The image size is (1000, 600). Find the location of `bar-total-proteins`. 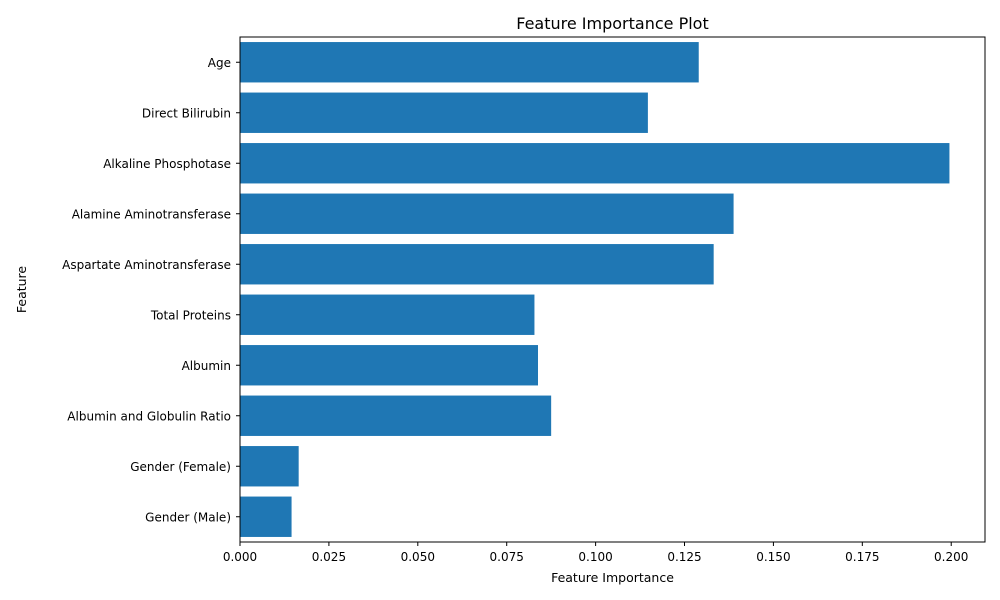

bar-total-proteins is located at coordinates (387, 314).